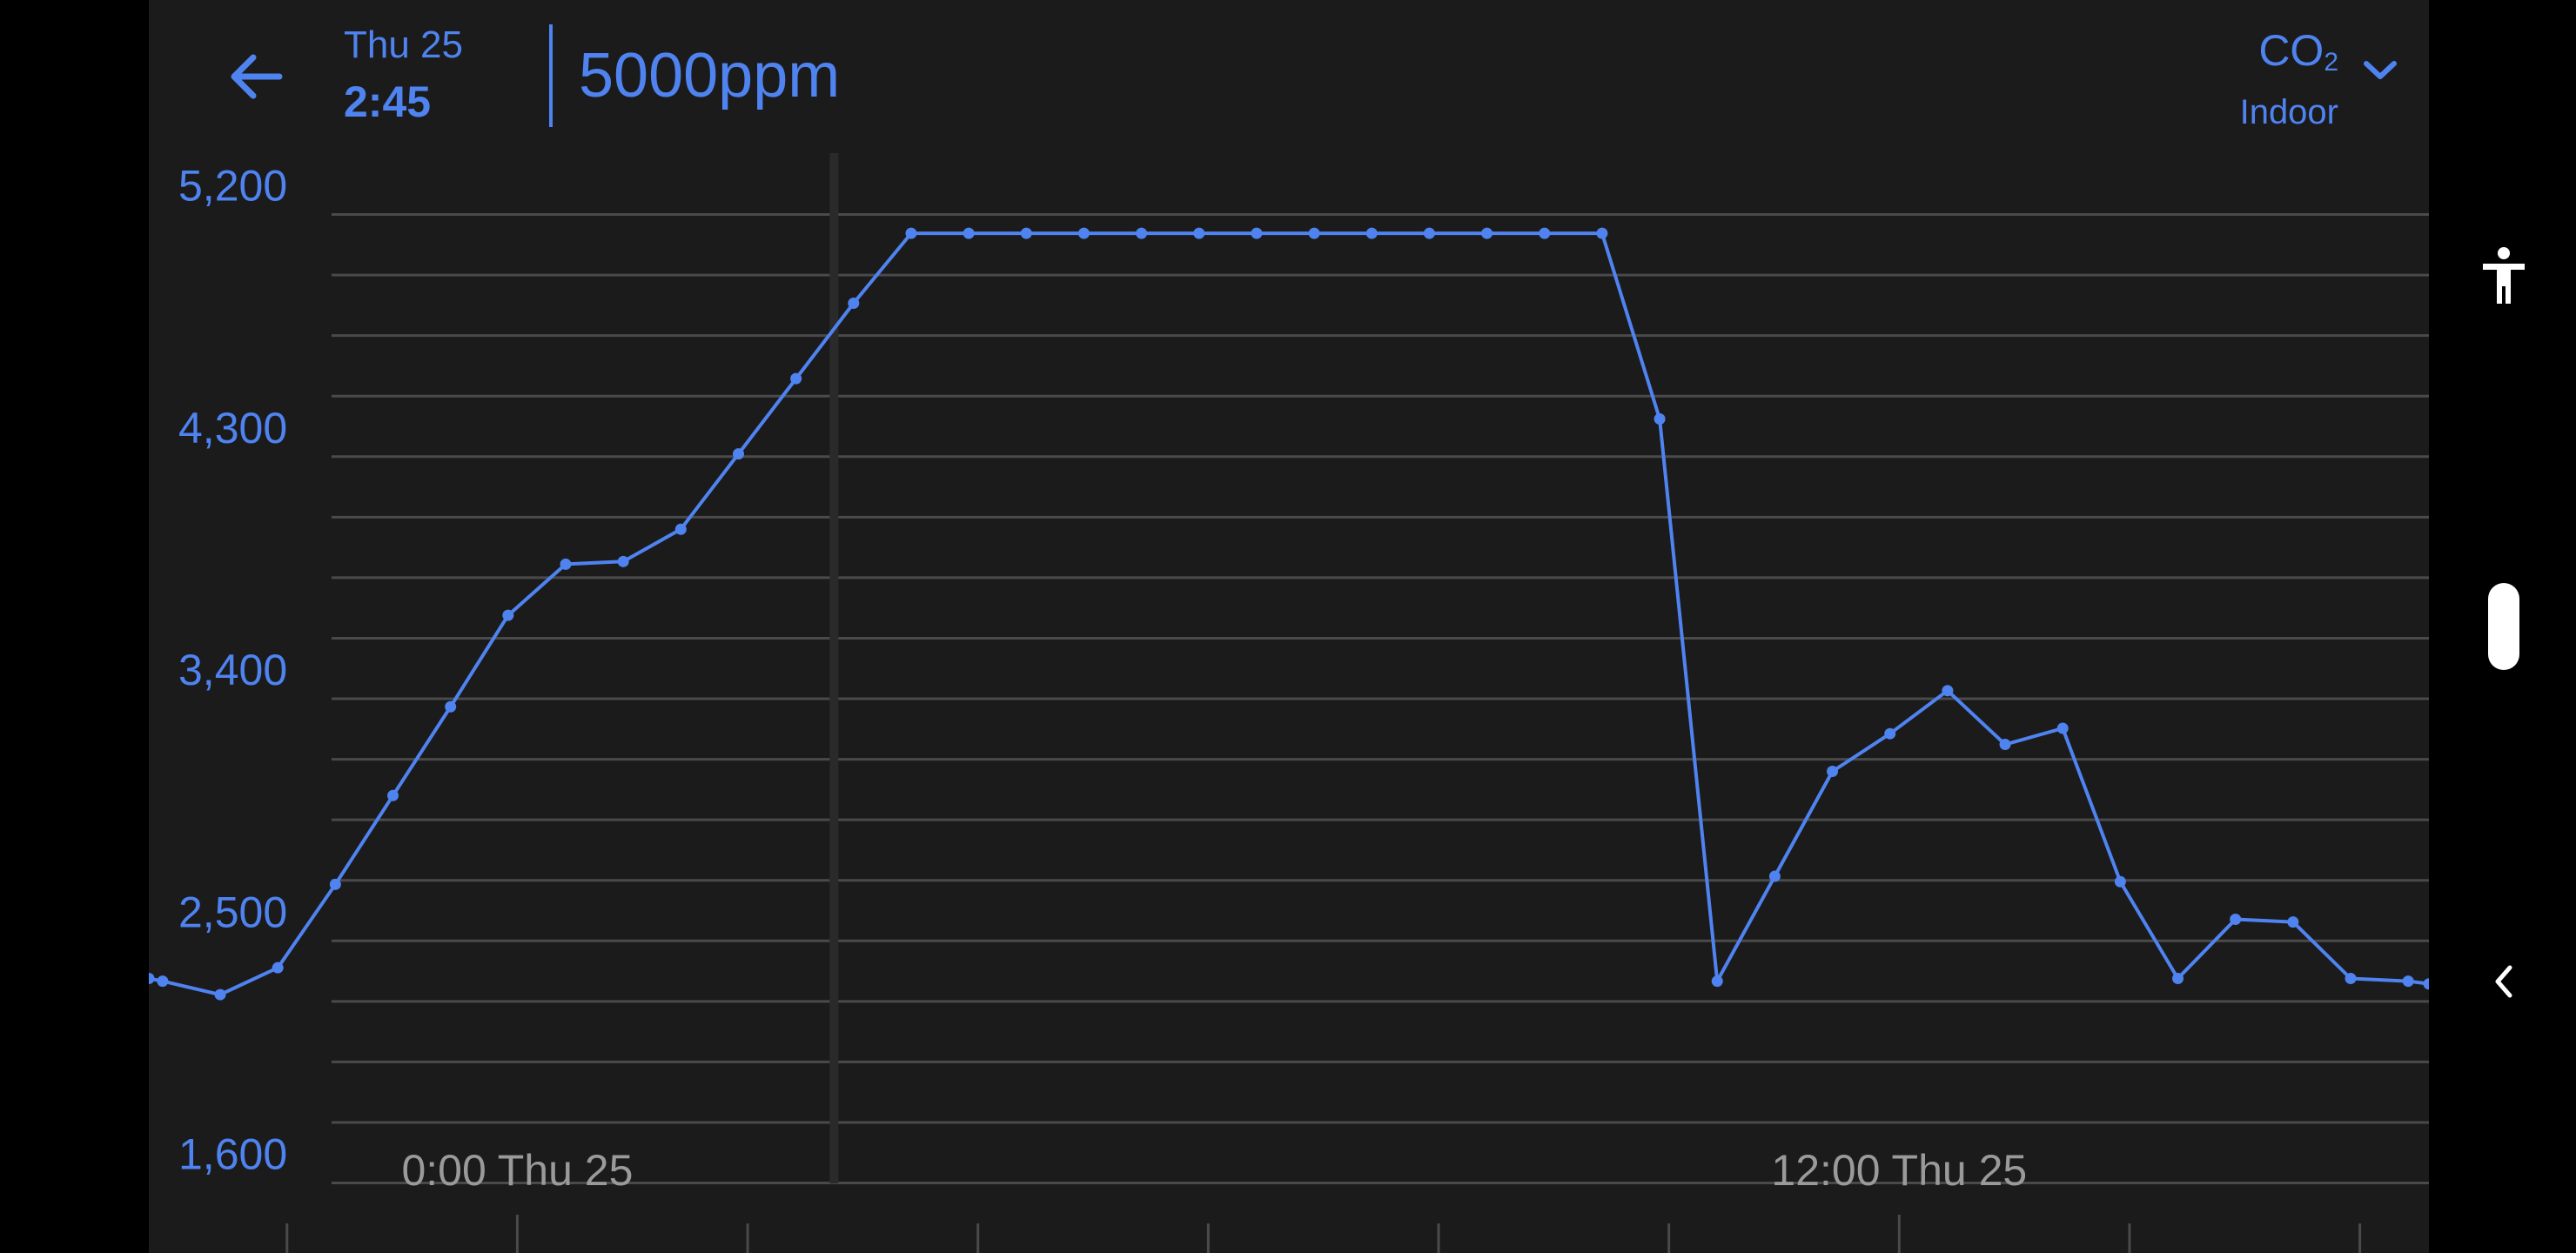  What do you see at coordinates (2380, 70) in the screenshot?
I see `chevron-down-icon` at bounding box center [2380, 70].